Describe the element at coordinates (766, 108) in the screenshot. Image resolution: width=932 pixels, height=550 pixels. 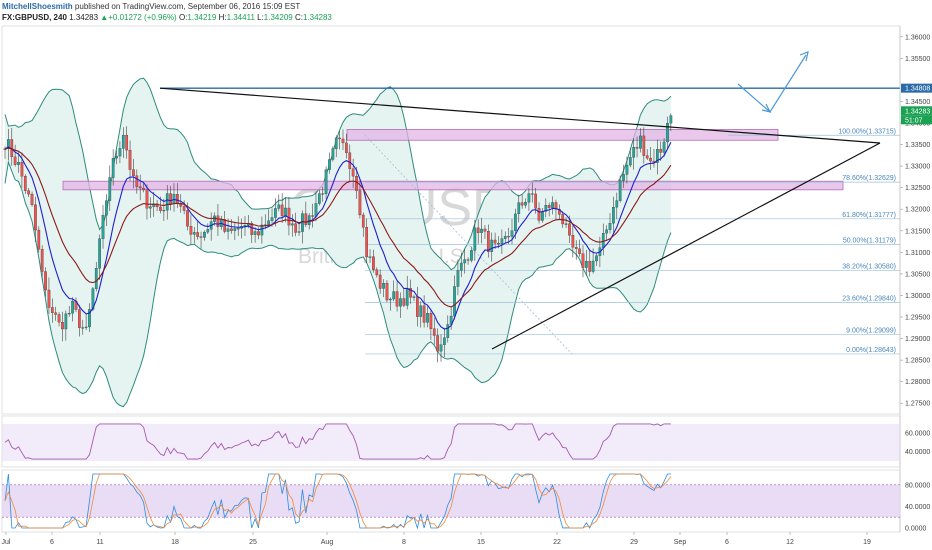
I see `forecast-arrowhead` at that location.